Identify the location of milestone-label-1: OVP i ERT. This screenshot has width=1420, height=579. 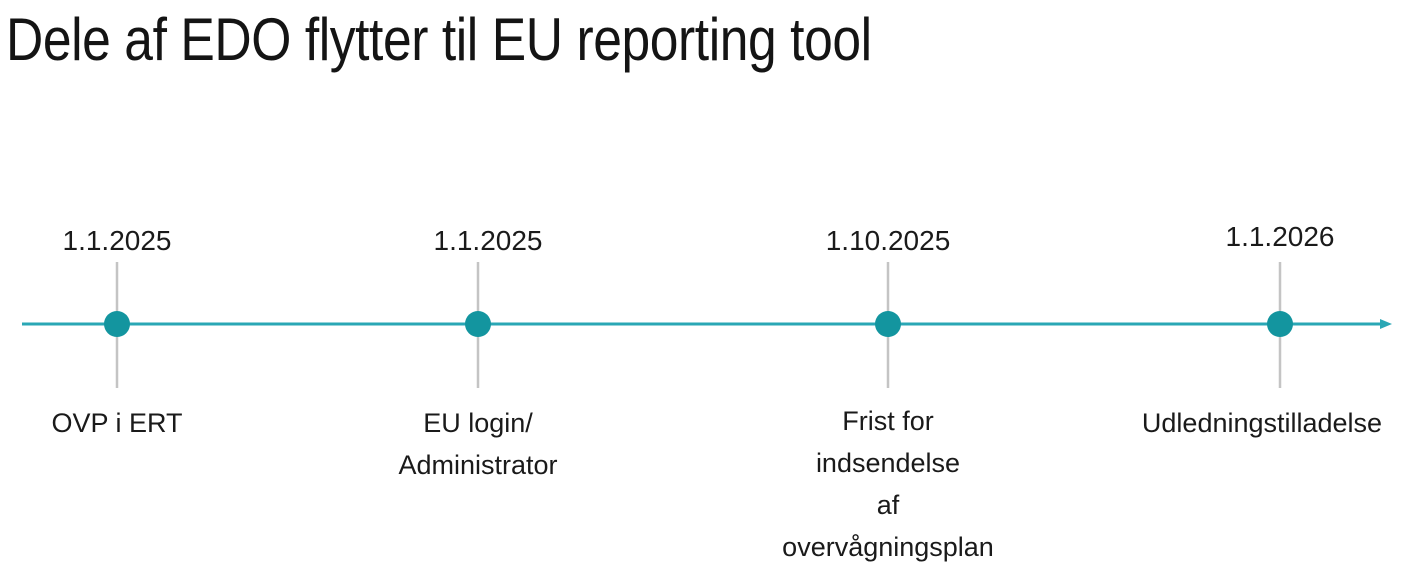
(117, 423).